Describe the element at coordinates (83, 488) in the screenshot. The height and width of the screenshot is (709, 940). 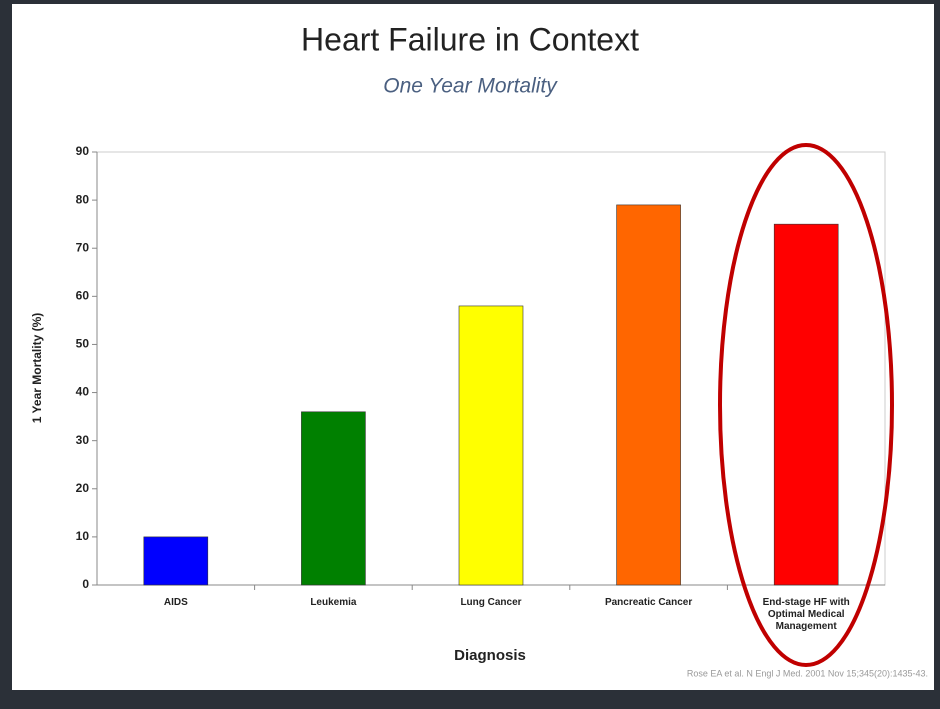
I see `y-tick-label: 20` at that location.